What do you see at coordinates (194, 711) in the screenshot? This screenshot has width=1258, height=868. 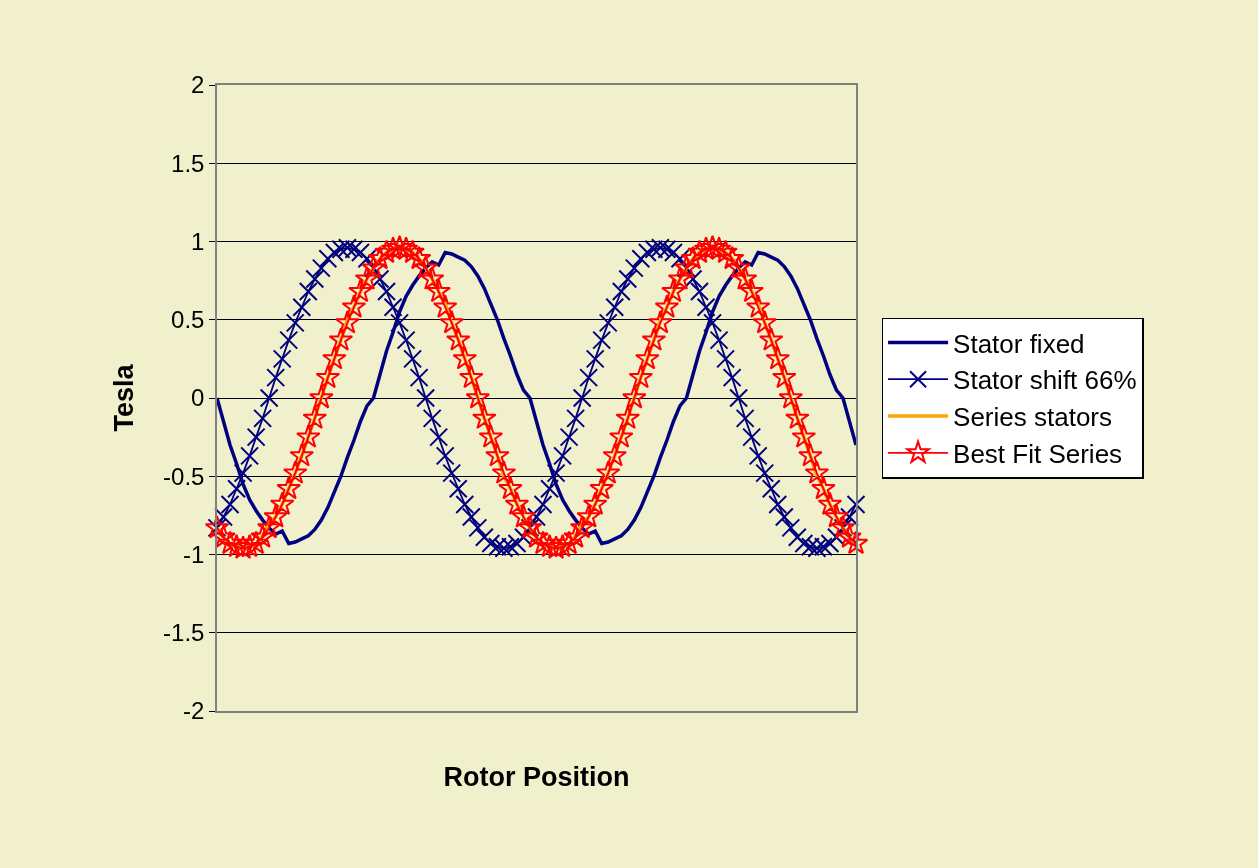 I see `y-tick-label: -2` at bounding box center [194, 711].